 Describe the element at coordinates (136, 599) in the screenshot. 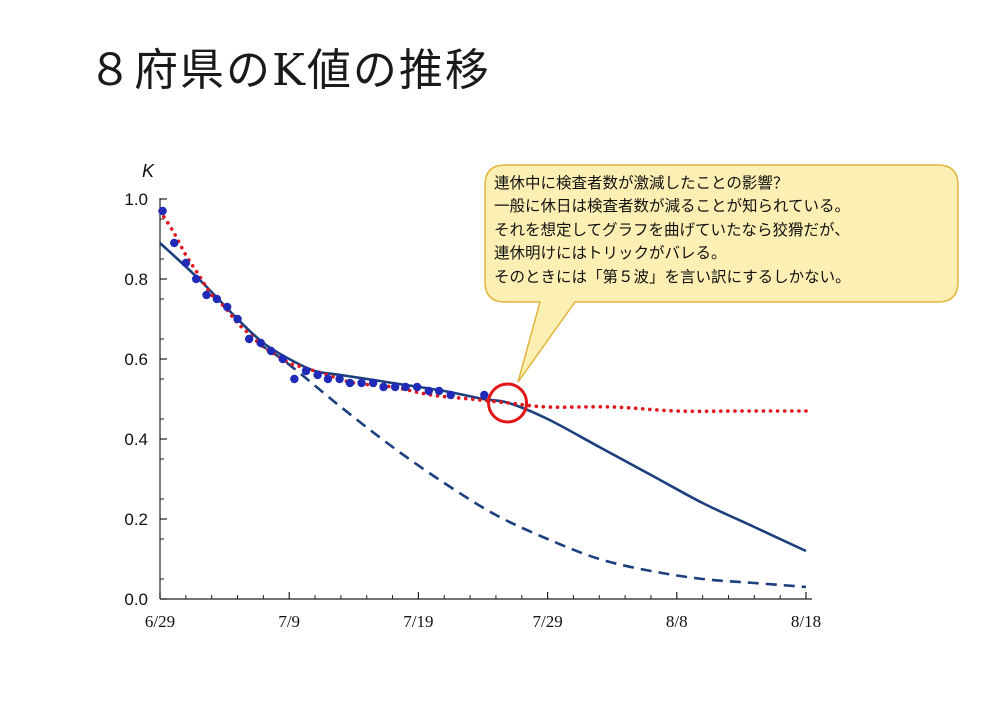

I see `y-tick-label: 0.0` at that location.